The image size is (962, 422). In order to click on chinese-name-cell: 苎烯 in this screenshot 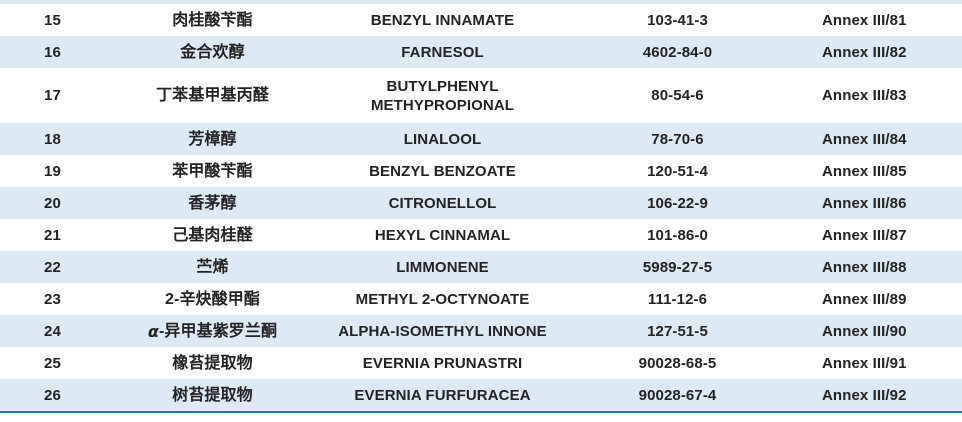, I will do `click(212, 267)`.